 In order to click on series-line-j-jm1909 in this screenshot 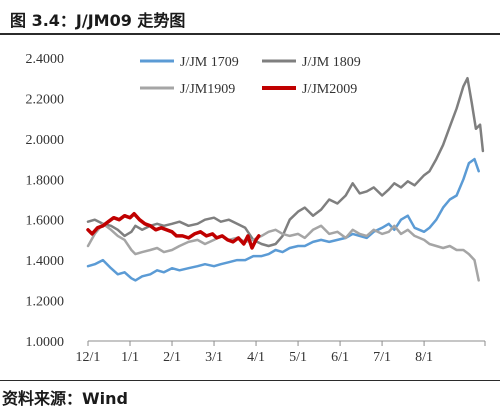, I will do `click(283, 252)`.